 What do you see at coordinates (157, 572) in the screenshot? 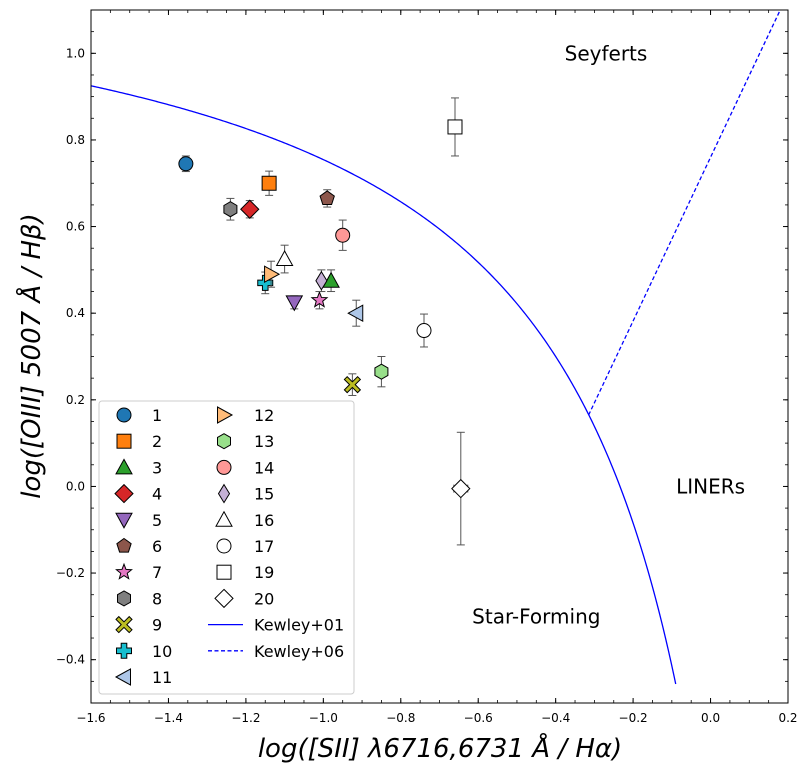
I see `legend-label: 7` at bounding box center [157, 572].